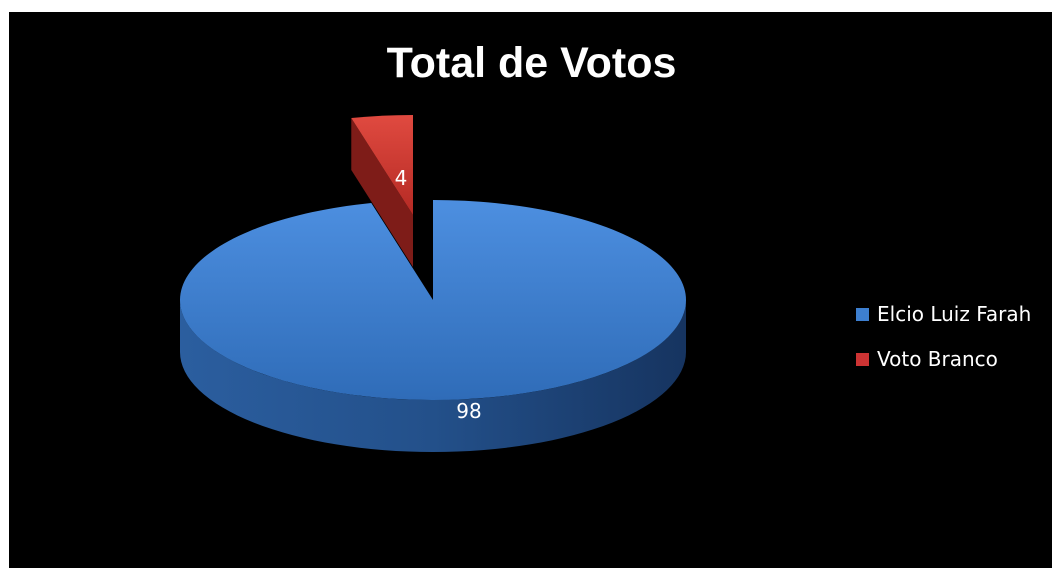 The height and width of the screenshot is (573, 1057). Describe the element at coordinates (954, 314) in the screenshot. I see `legend-label: Elcio Luiz Farah` at that location.